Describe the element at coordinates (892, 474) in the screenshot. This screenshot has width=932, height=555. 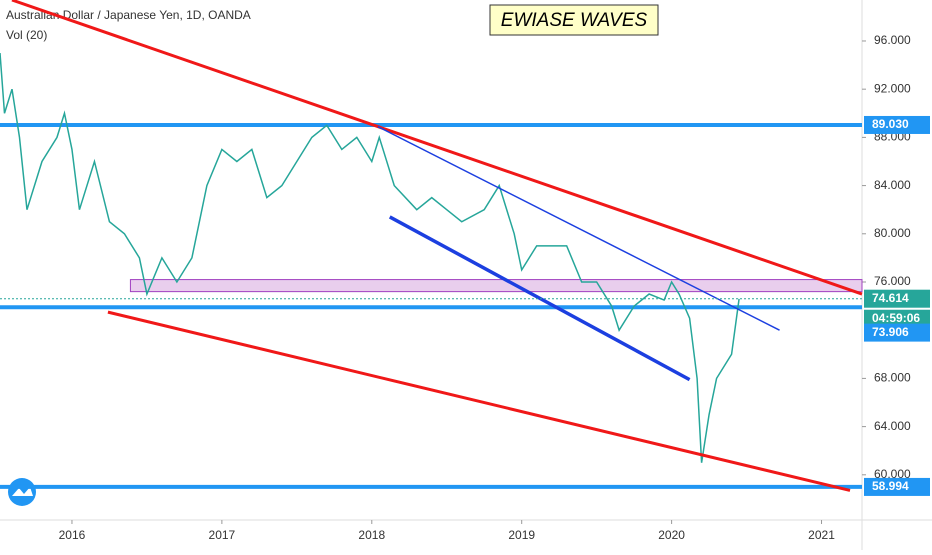
I see `y-tick-label: 60.000` at that location.